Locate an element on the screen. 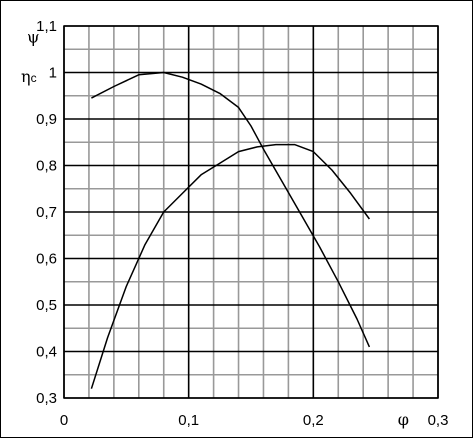  y-axis-label-eta-symbol: η is located at coordinates (26, 76).